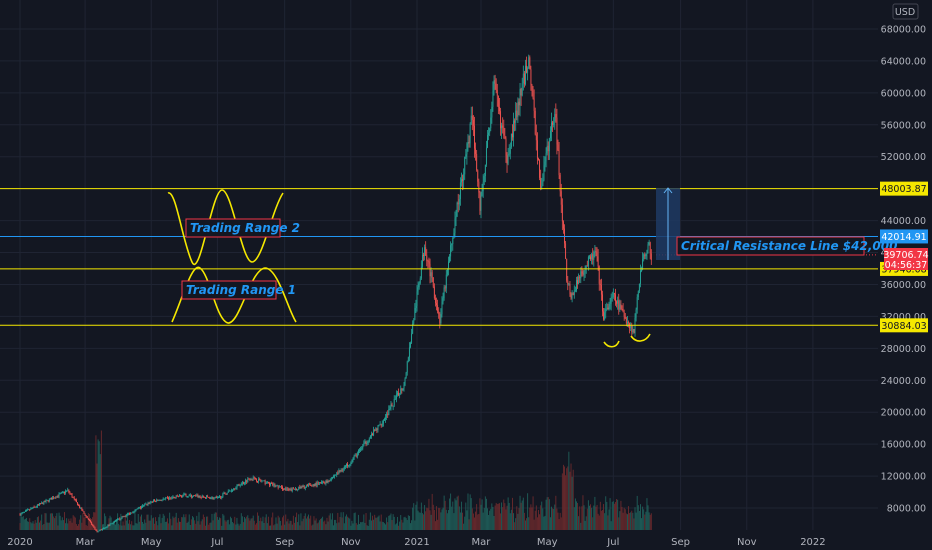  I want to click on annotation-critical-resistance: Critical Resistance Line $42,000, so click(786, 246).